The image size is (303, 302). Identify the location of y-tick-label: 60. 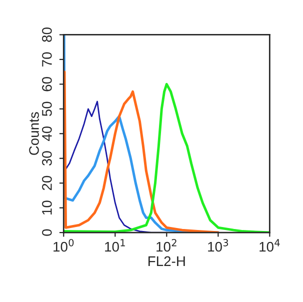
(47, 84).